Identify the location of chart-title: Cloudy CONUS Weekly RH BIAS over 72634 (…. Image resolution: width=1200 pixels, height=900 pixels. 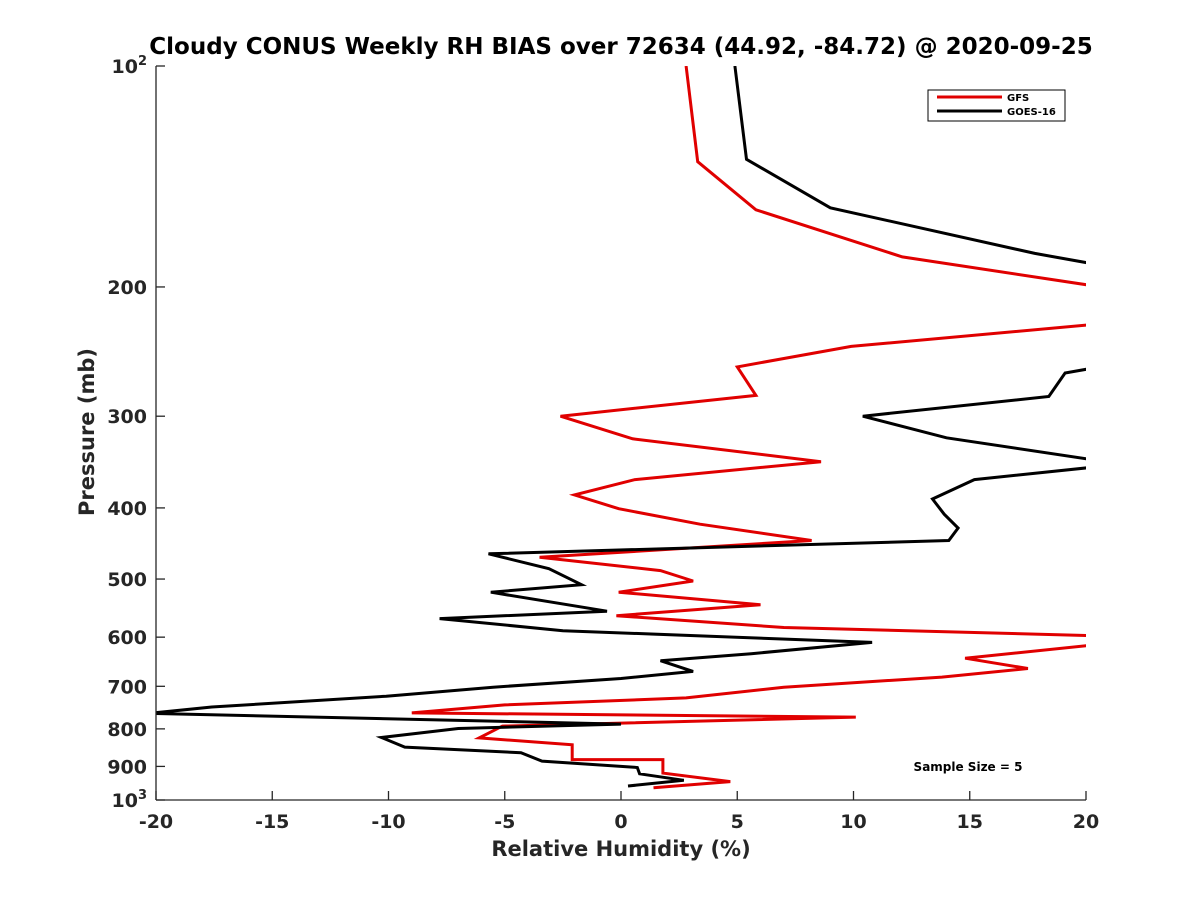
(620, 47).